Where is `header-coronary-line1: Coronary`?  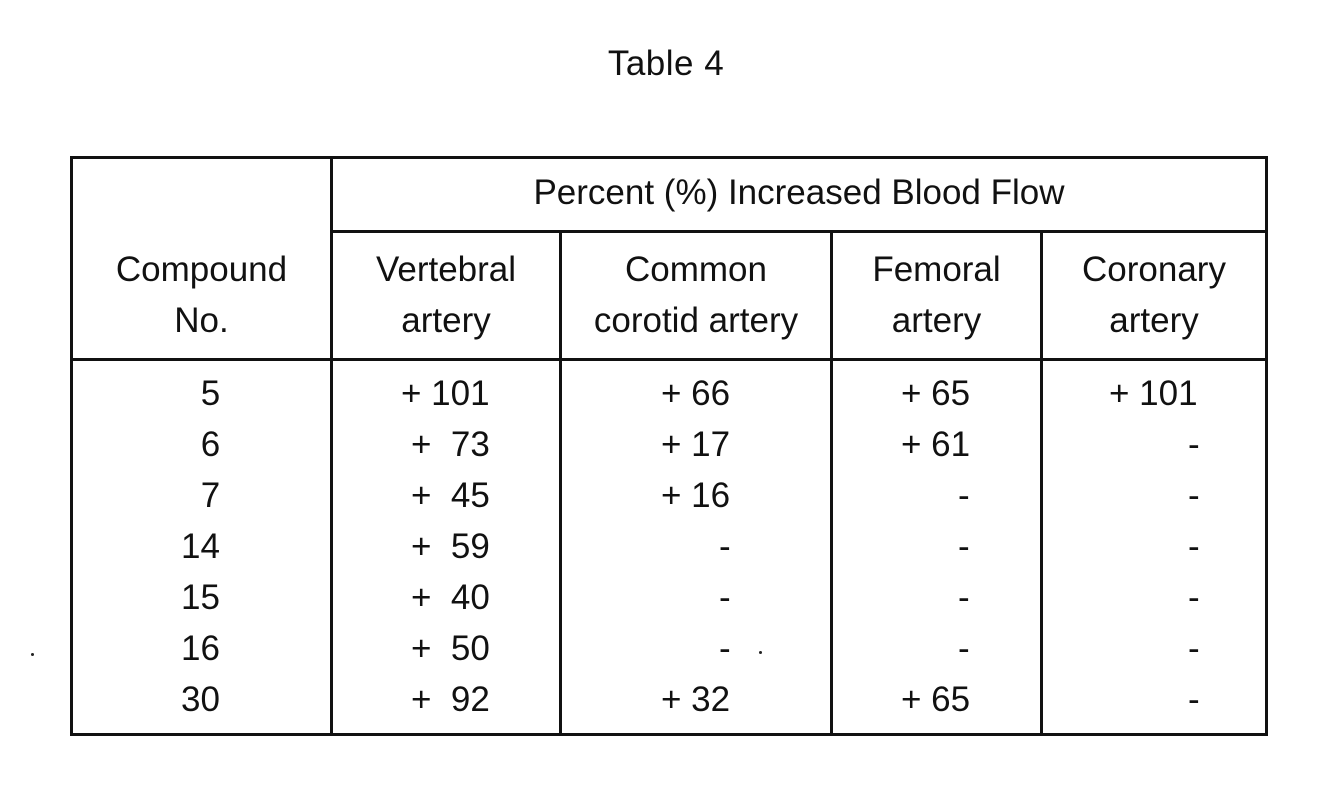
header-coronary-line1: Coronary is located at coordinates (1154, 269).